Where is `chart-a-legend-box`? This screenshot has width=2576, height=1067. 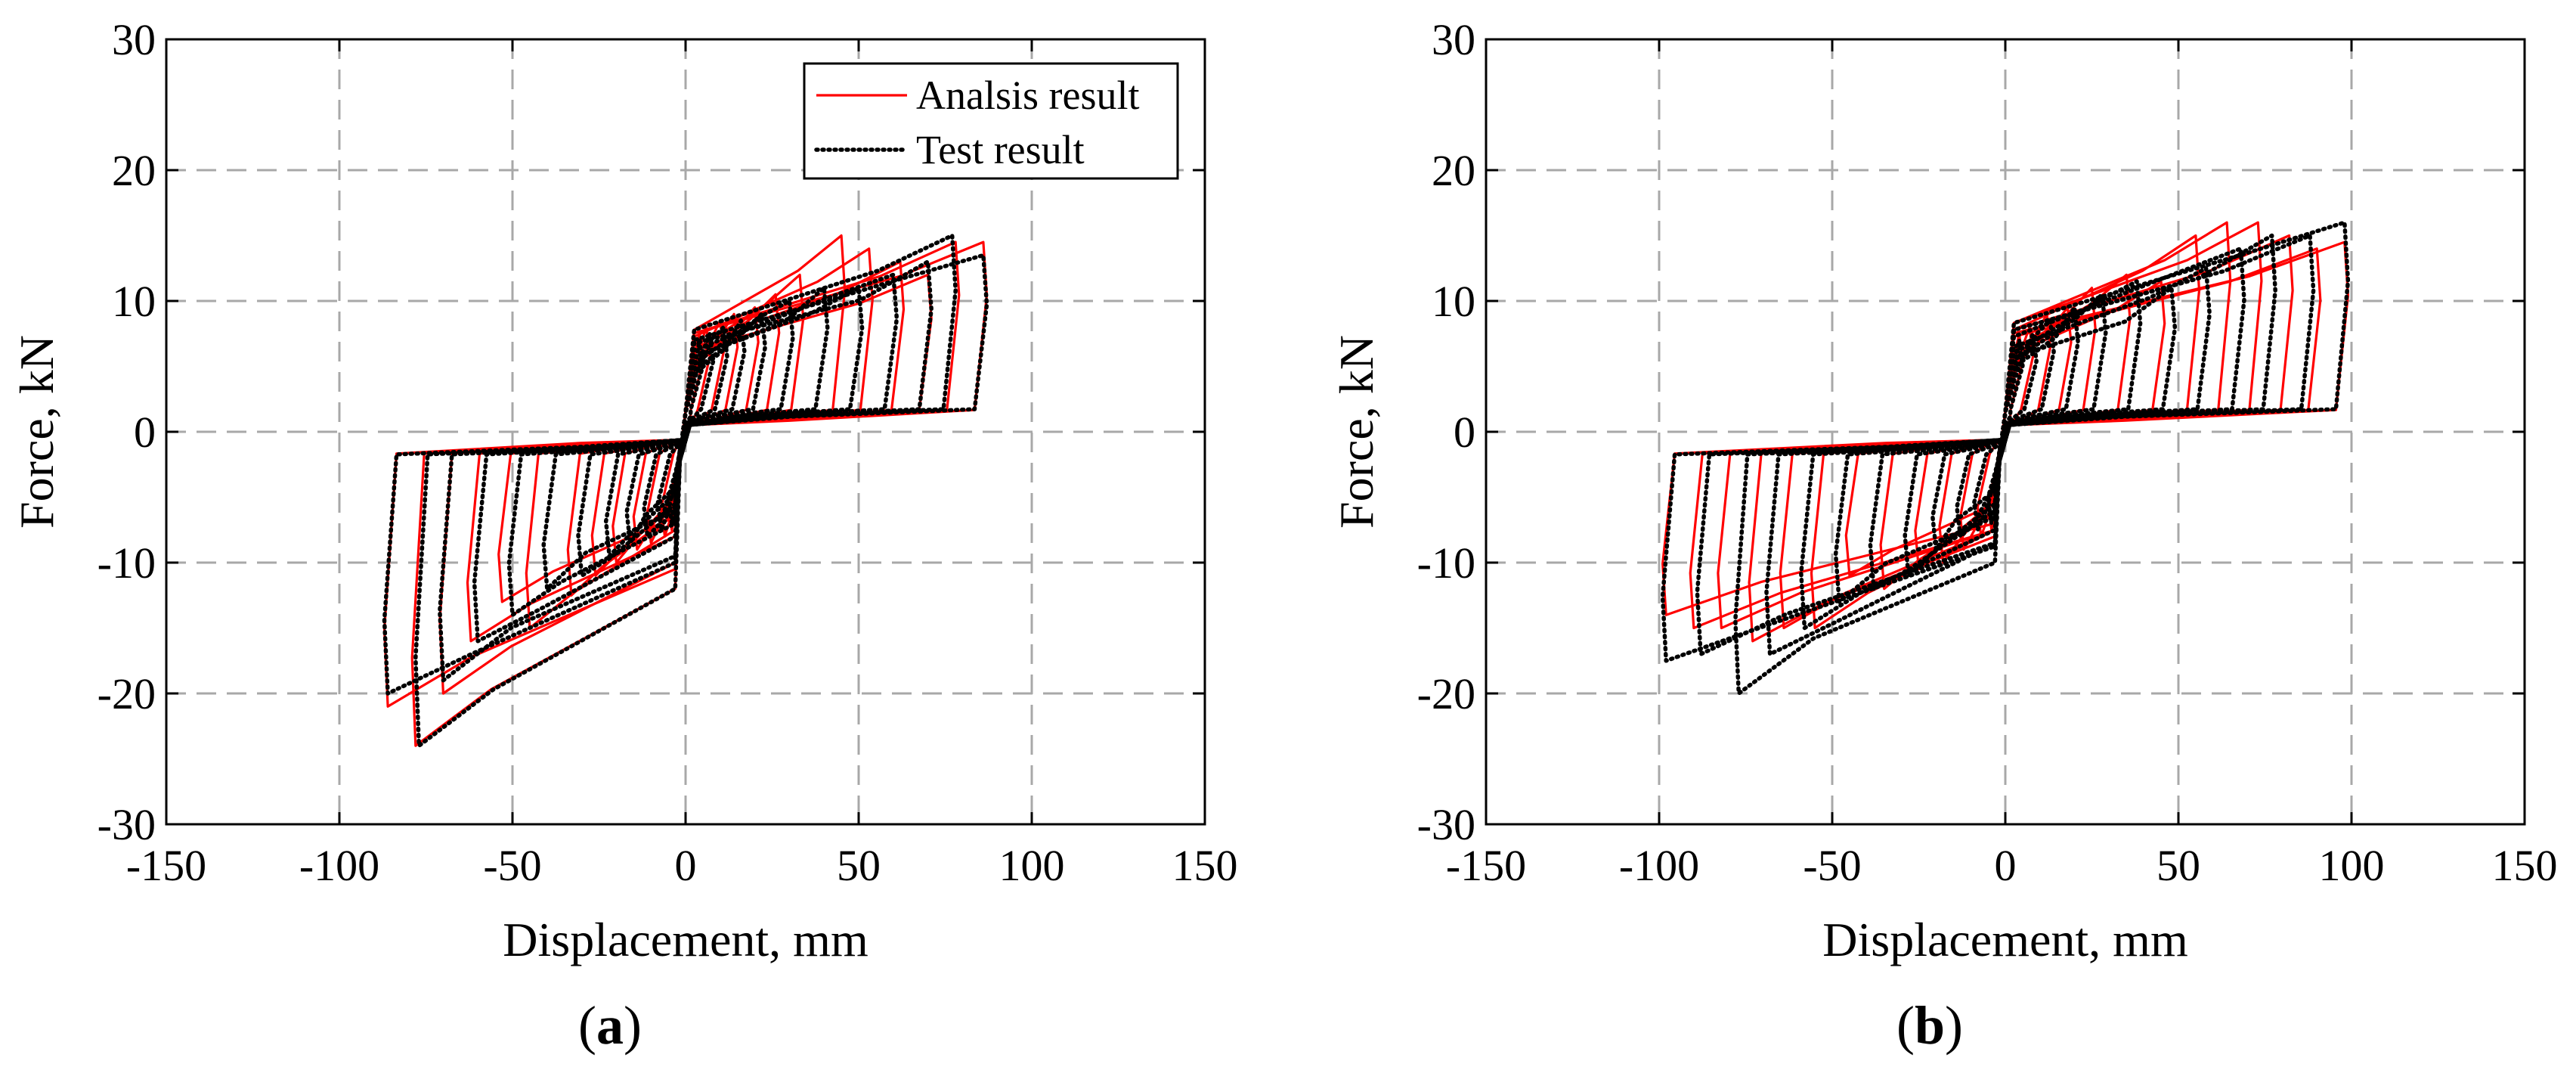 chart-a-legend-box is located at coordinates (991, 121).